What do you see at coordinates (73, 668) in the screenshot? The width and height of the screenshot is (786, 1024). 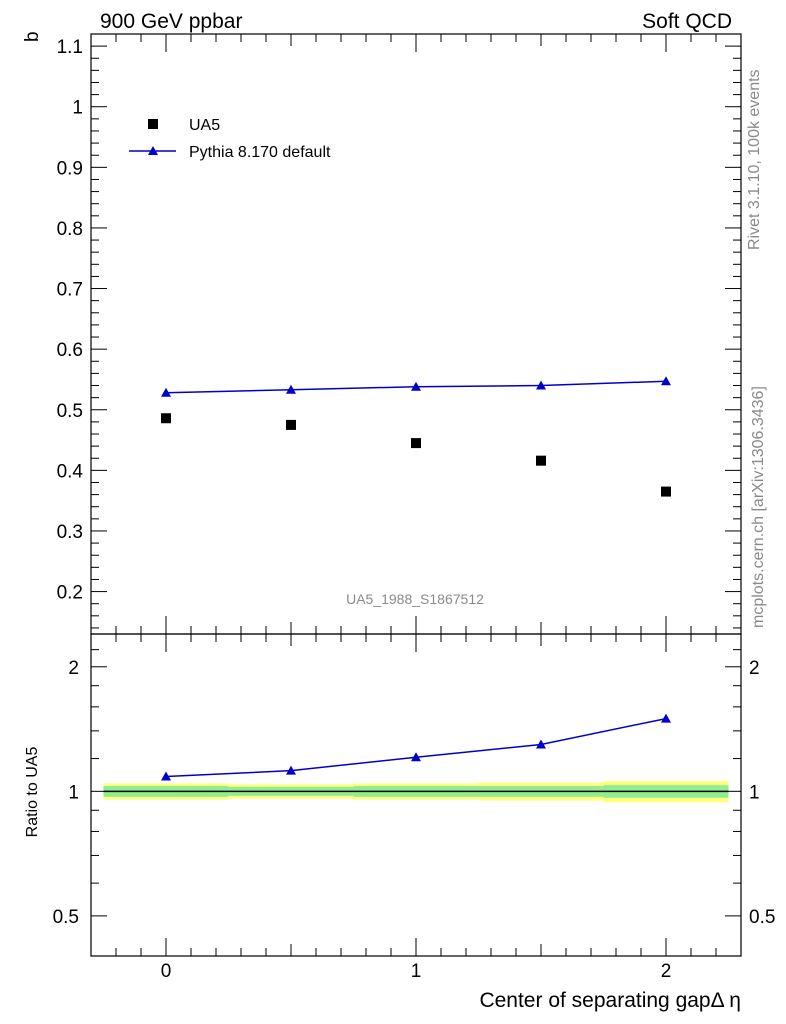 I see `ratio-ytick-label: 2` at bounding box center [73, 668].